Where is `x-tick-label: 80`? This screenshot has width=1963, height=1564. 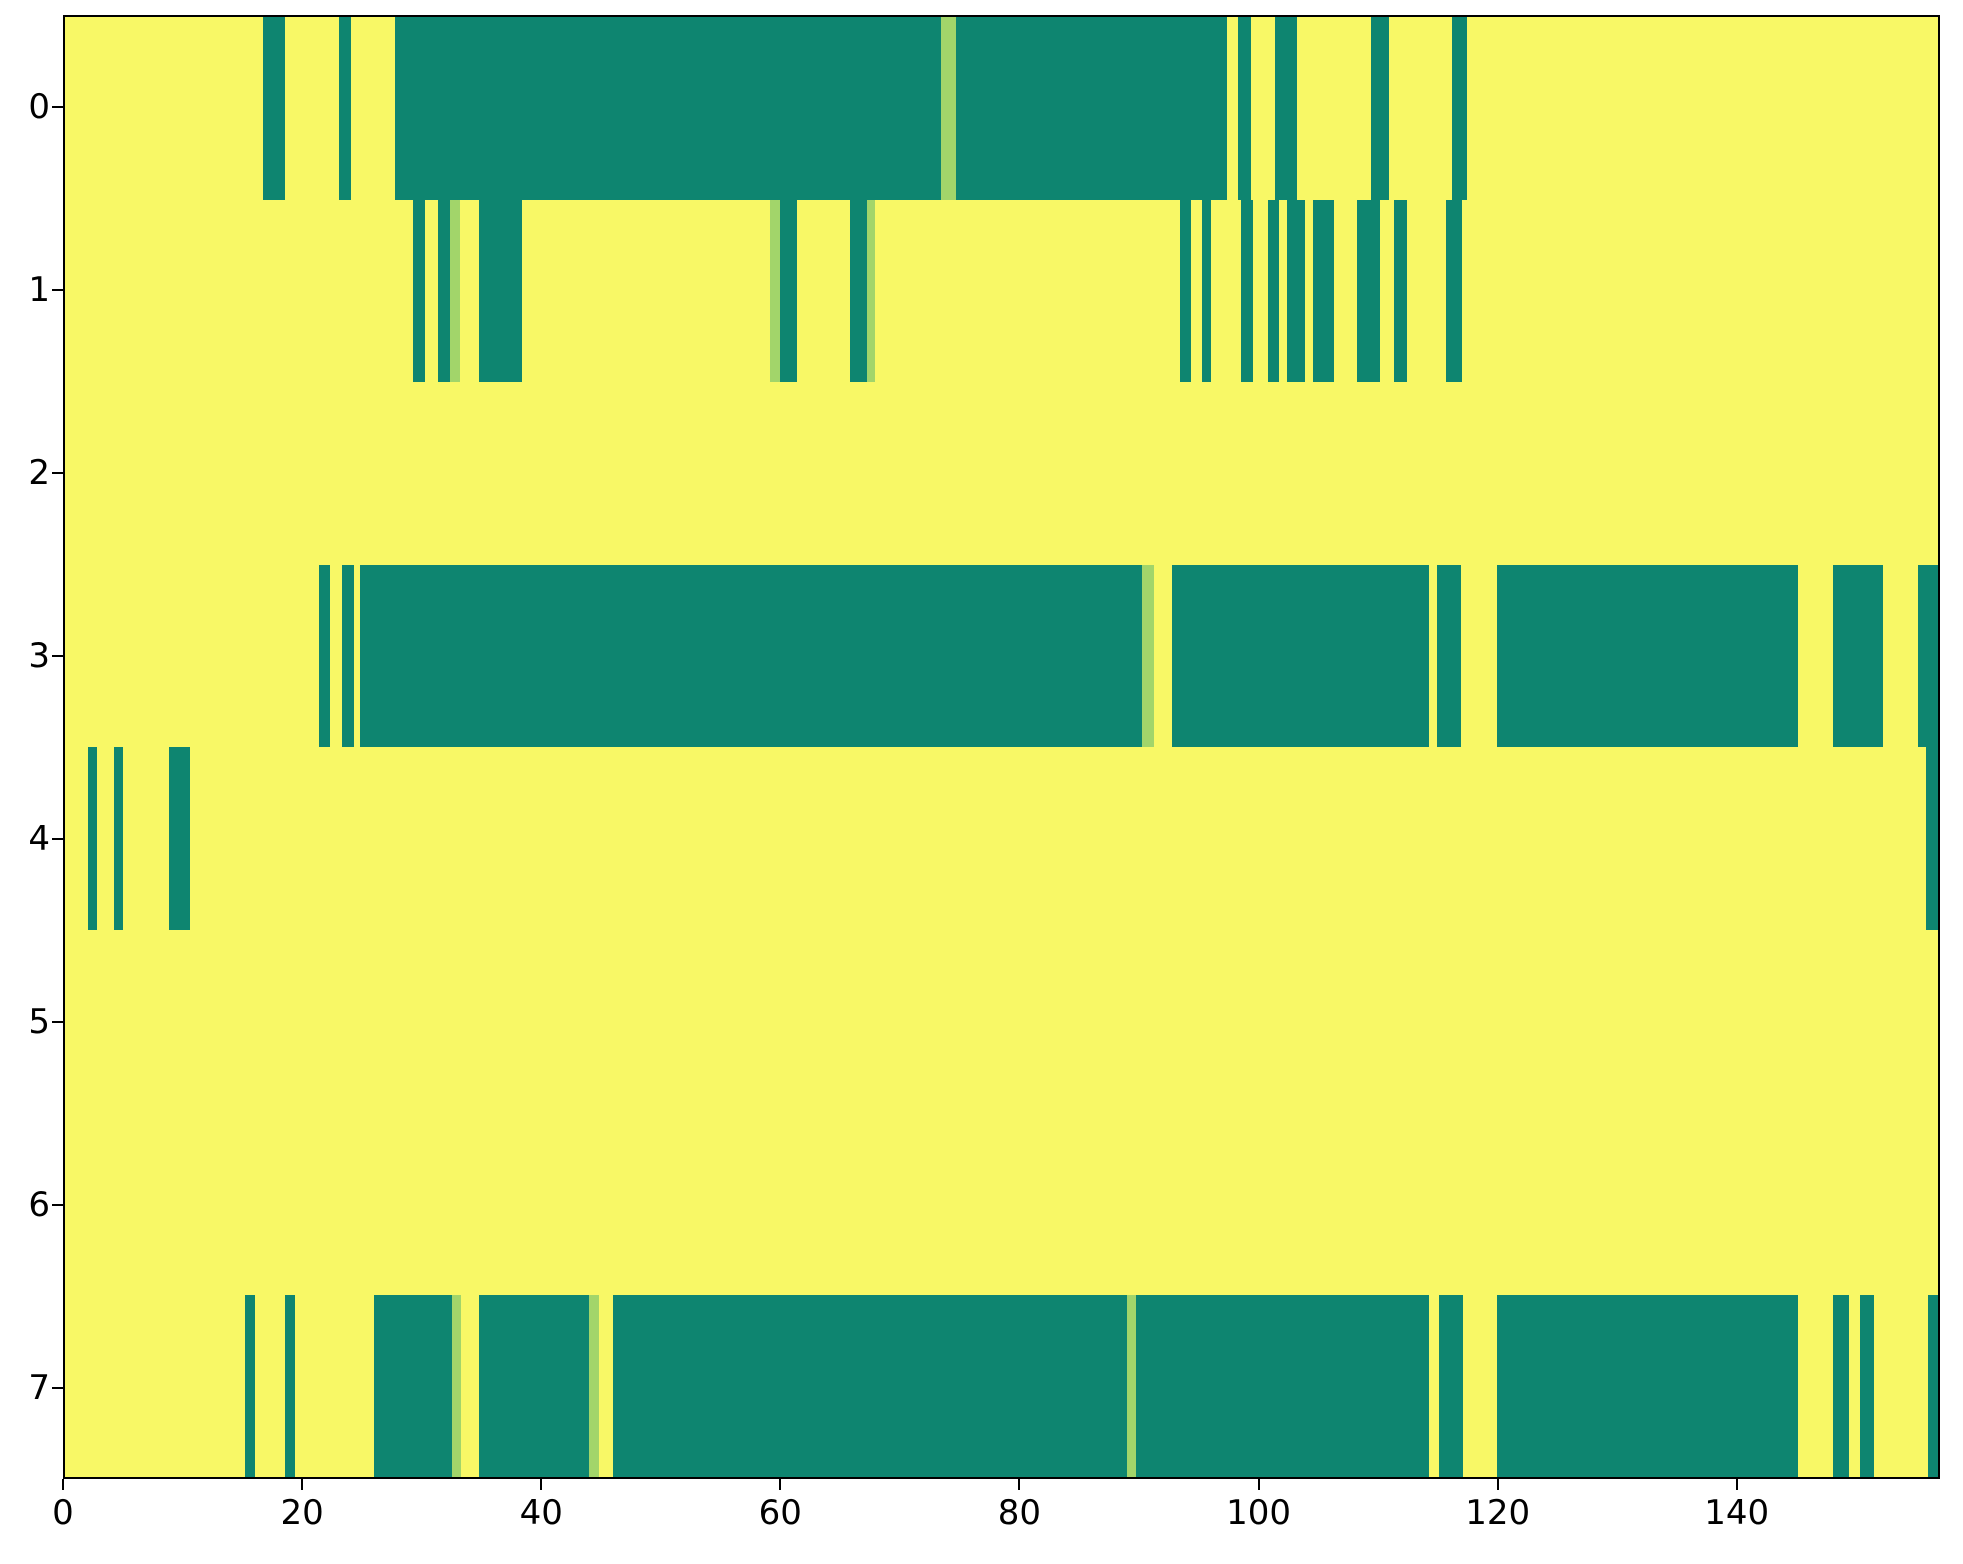
x-tick-label: 80 is located at coordinates (1019, 1513).